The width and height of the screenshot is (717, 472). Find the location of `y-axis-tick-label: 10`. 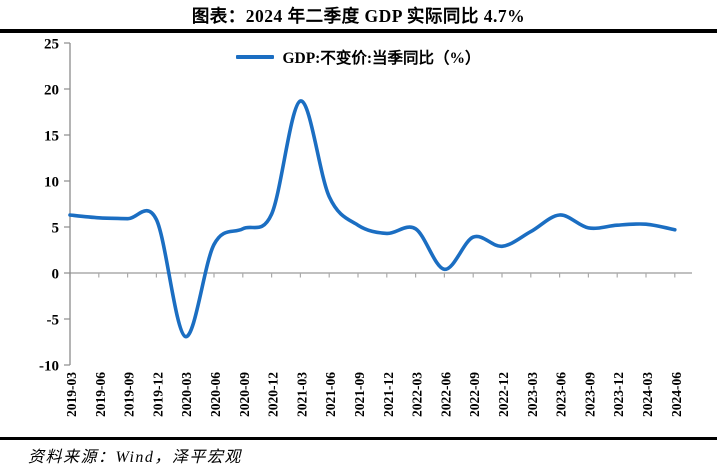

y-axis-tick-label: 10 is located at coordinates (51, 183).